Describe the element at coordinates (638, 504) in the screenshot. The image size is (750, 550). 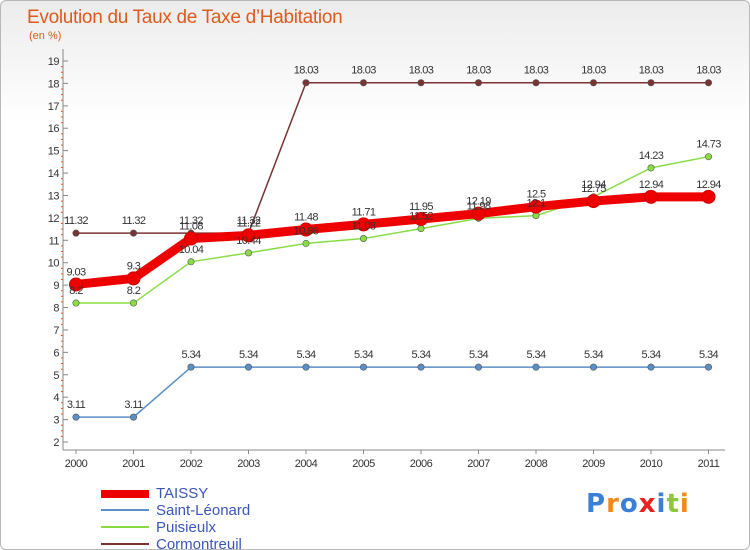
I see `proxiti-logo: Proxiti` at that location.